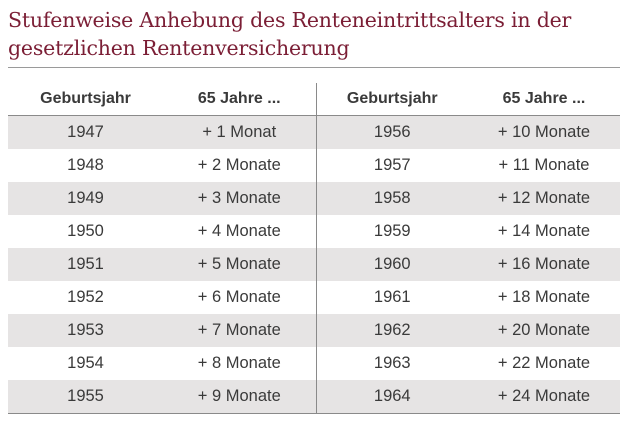 This screenshot has width=628, height=427. What do you see at coordinates (85, 397) in the screenshot?
I see `birth-year-cell: 1955` at bounding box center [85, 397].